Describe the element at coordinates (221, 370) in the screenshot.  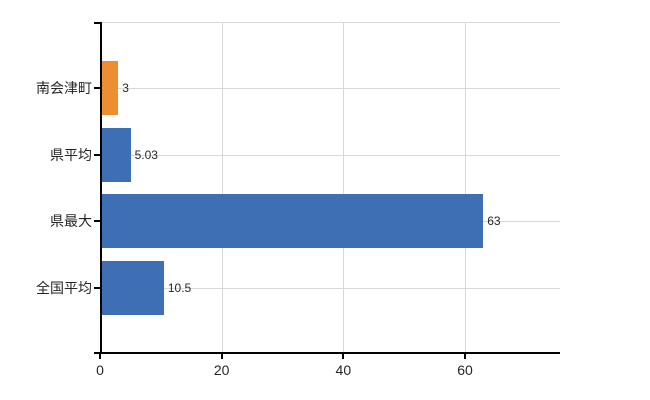
I see `x-tick-label: 20` at that location.